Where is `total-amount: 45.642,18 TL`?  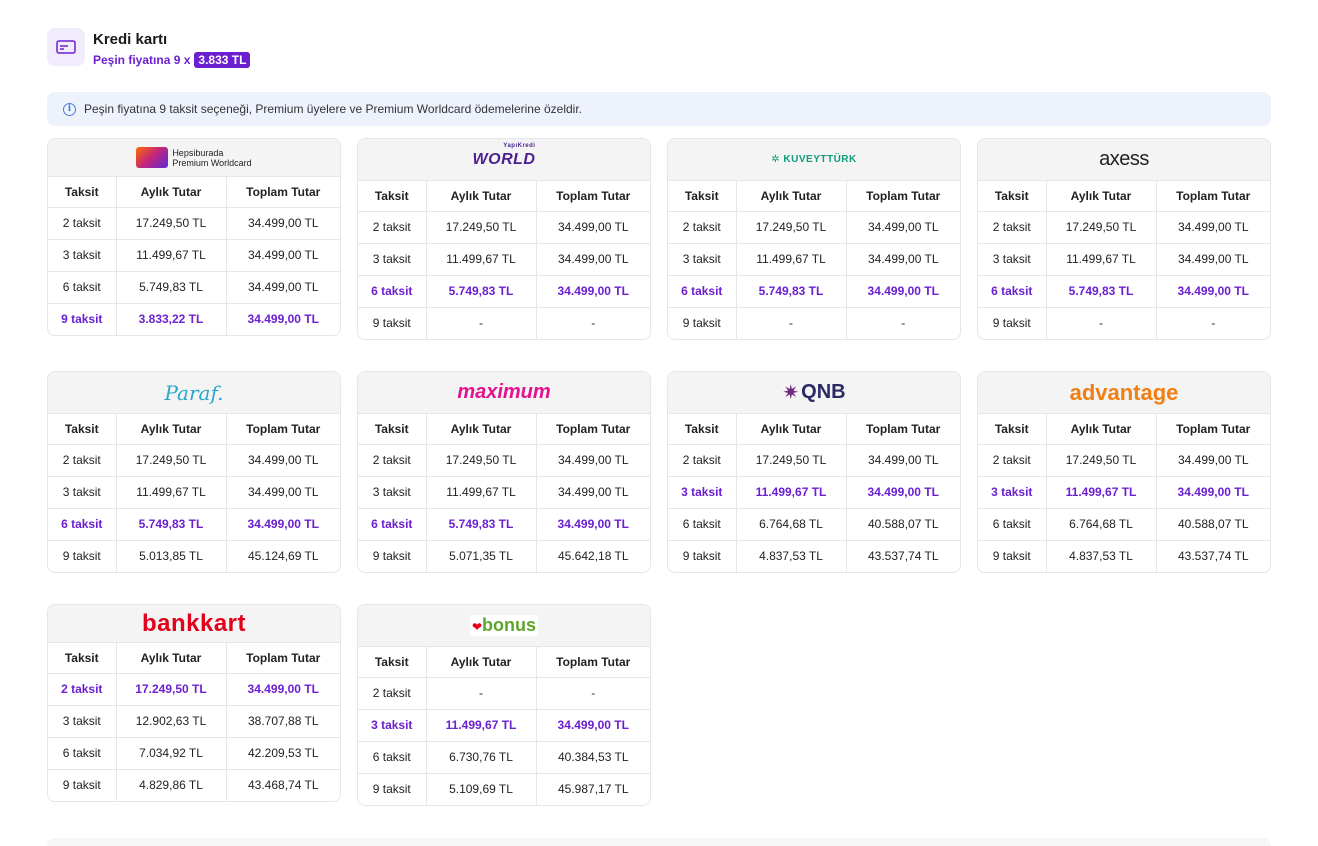 total-amount: 45.642,18 TL is located at coordinates (593, 556).